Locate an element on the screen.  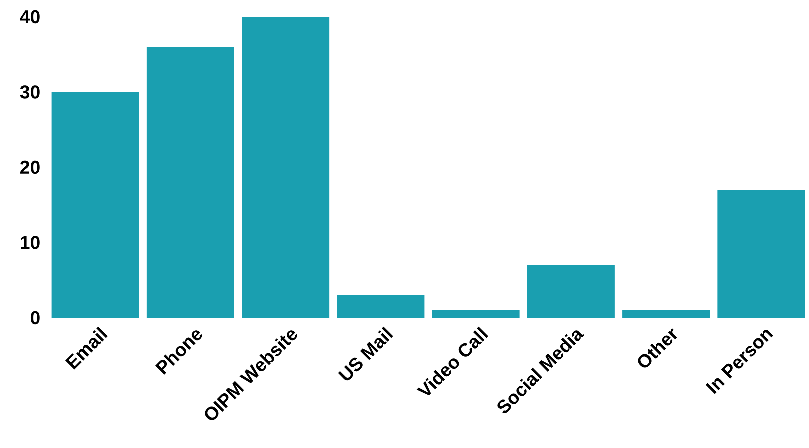
y-tick-label: 0 is located at coordinates (35, 318).